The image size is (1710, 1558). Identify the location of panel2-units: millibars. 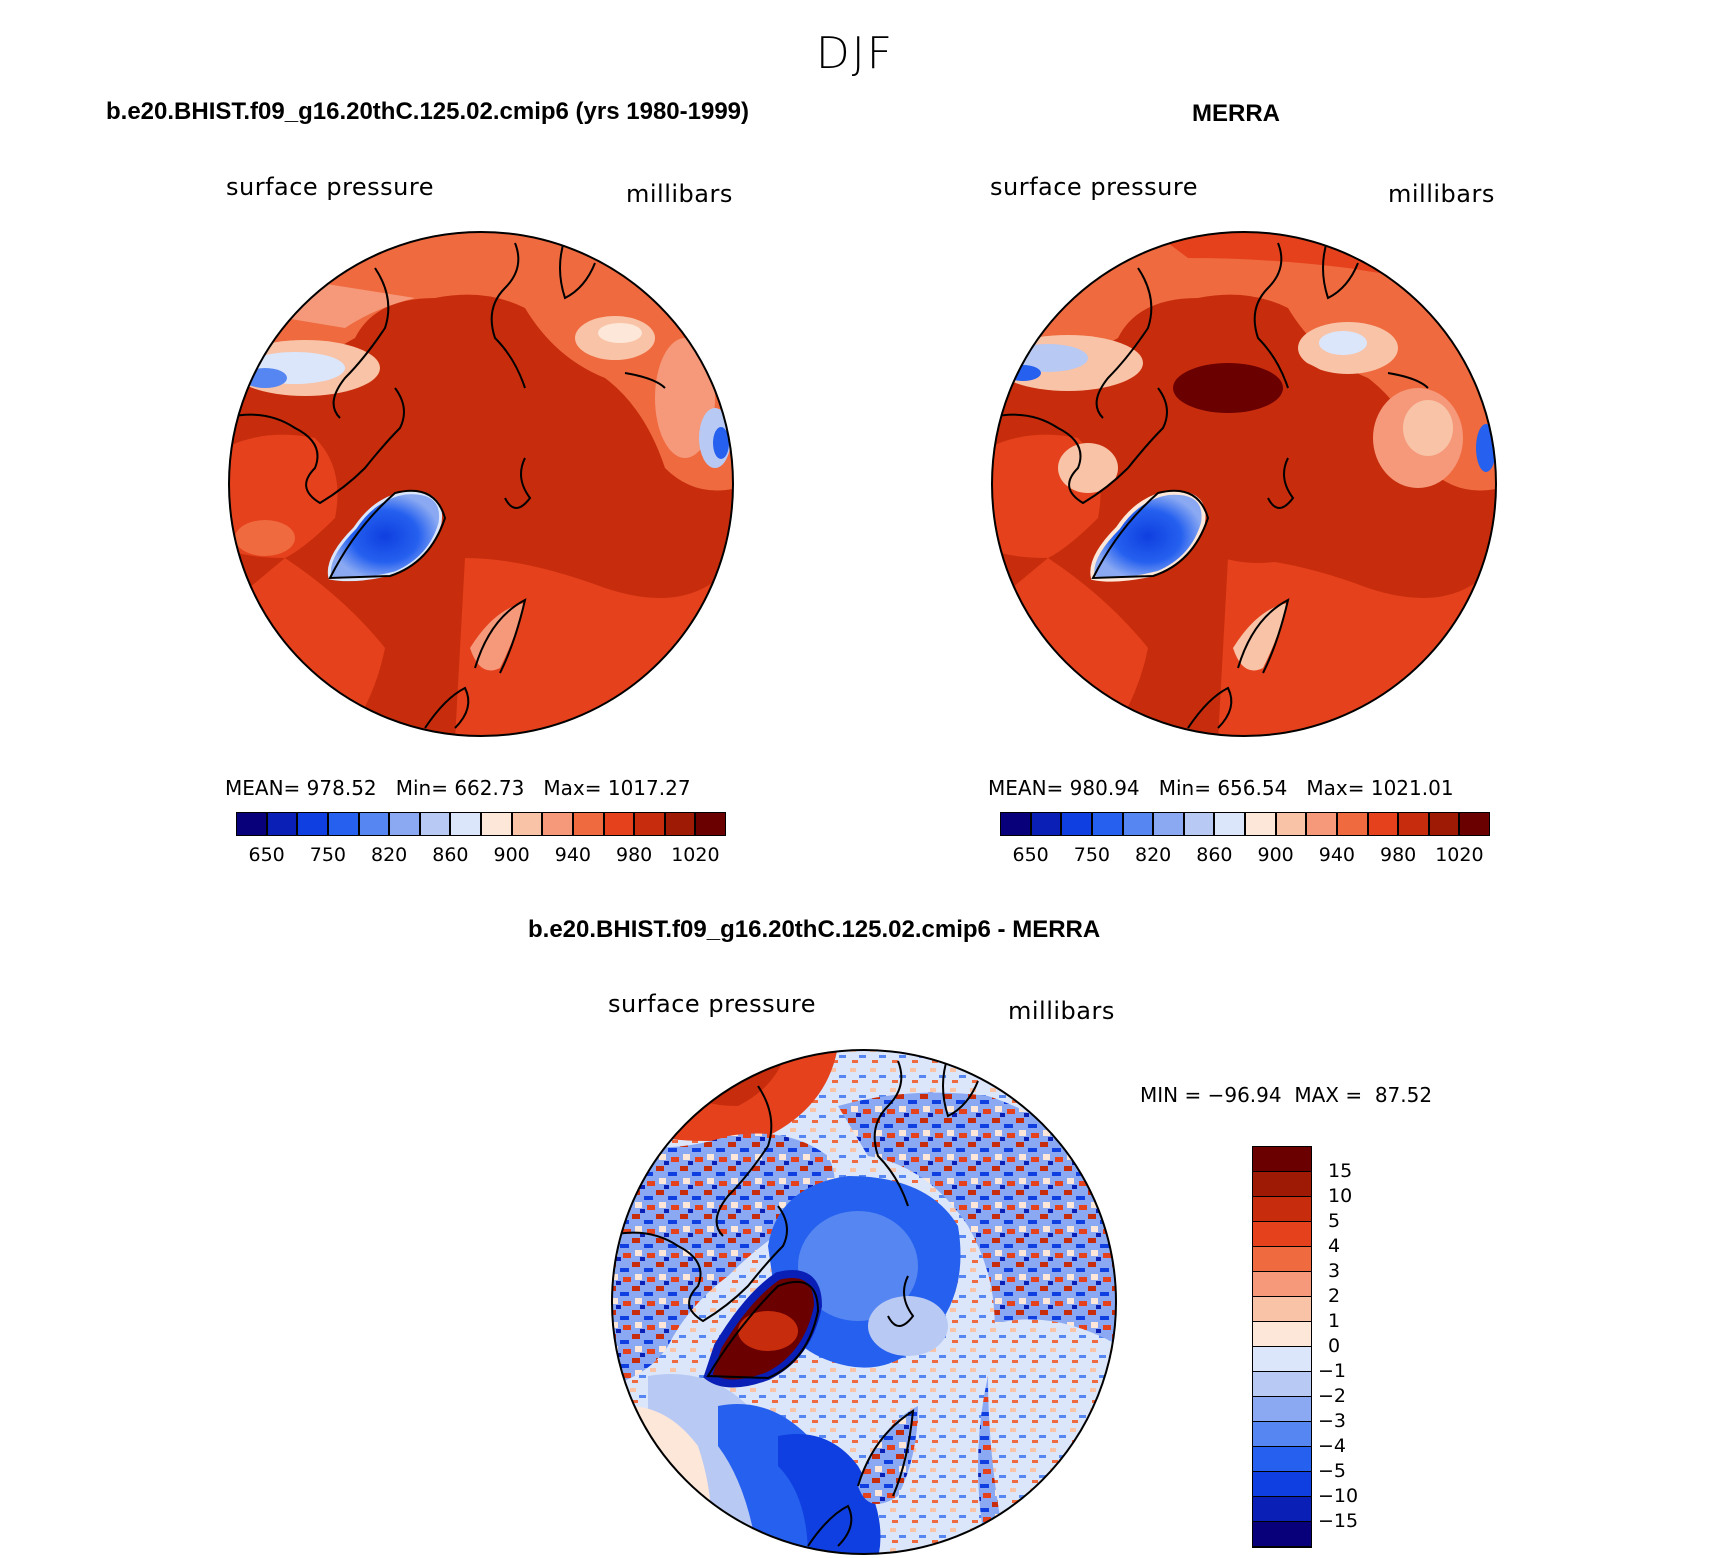
(1441, 194).